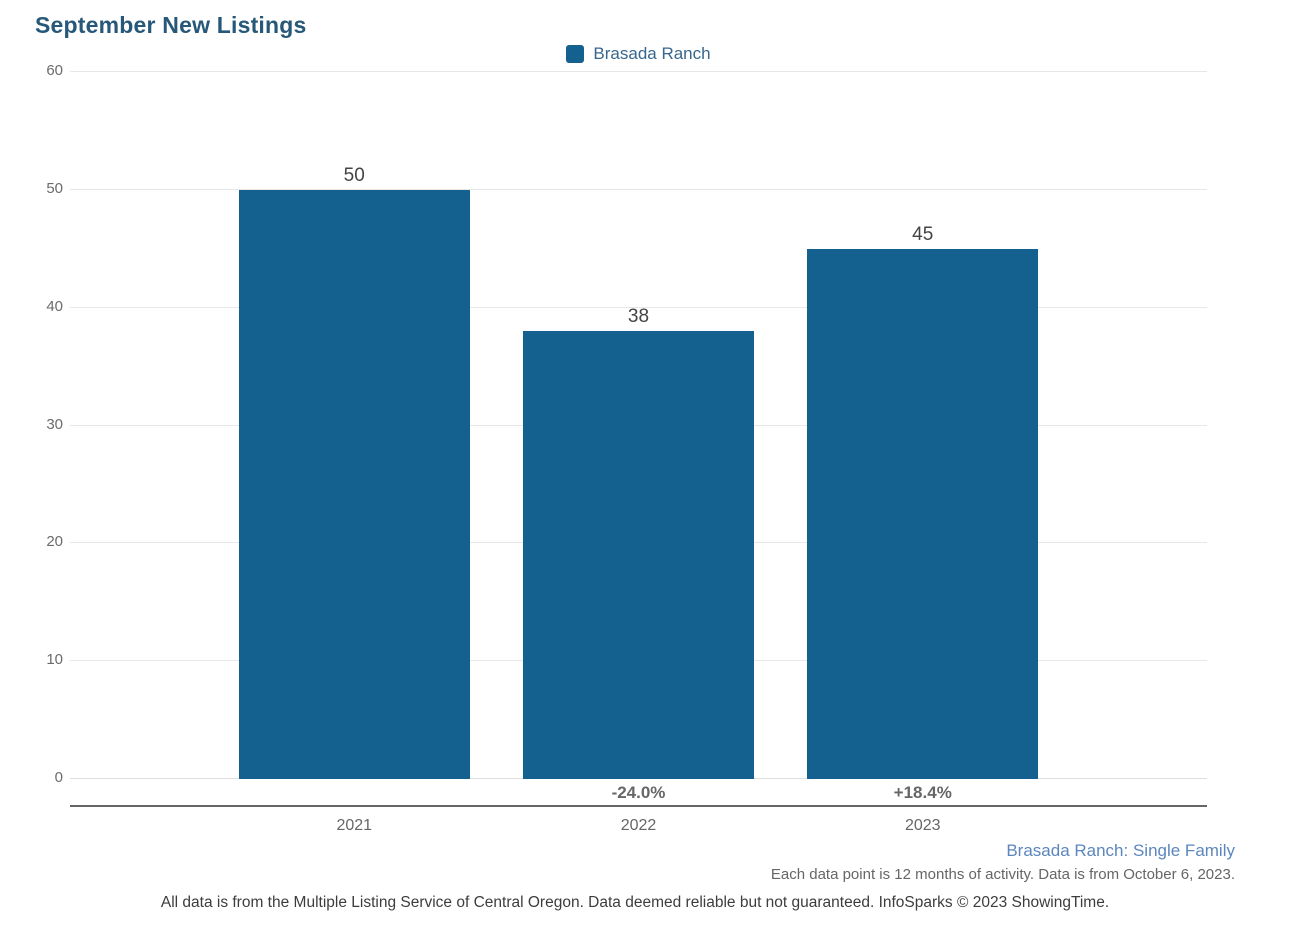  I want to click on y-tick-label-60: 60, so click(54, 70).